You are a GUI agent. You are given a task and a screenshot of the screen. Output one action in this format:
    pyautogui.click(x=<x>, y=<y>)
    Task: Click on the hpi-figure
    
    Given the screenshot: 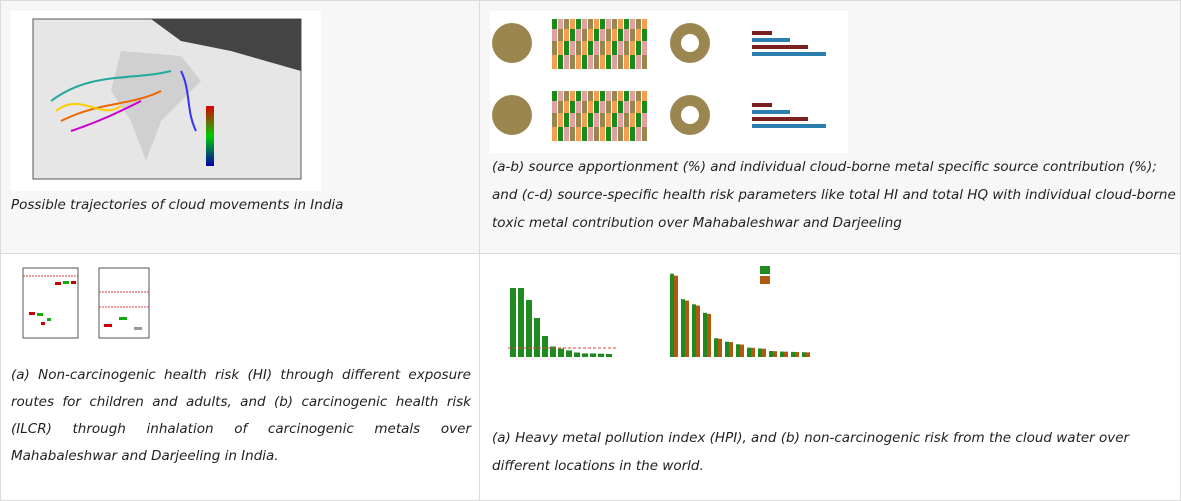 What is the action you would take?
    pyautogui.click(x=668, y=318)
    